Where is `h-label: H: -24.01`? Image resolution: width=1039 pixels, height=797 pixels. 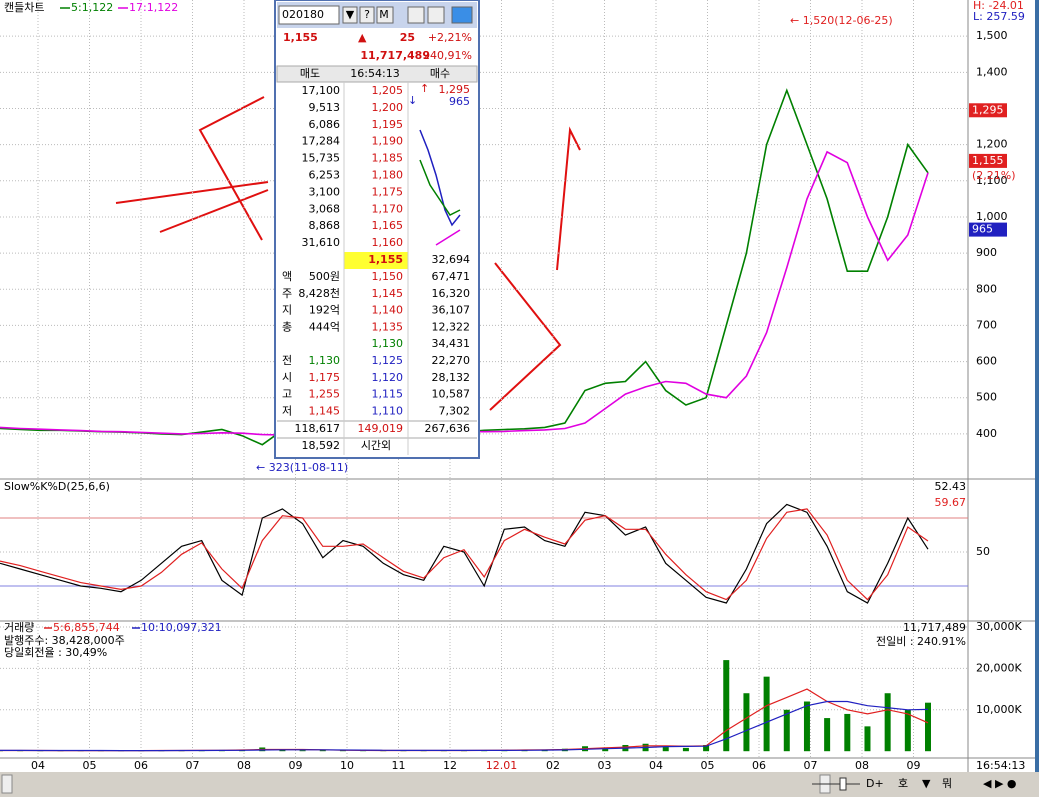 h-label: H: -24.01 is located at coordinates (998, 6).